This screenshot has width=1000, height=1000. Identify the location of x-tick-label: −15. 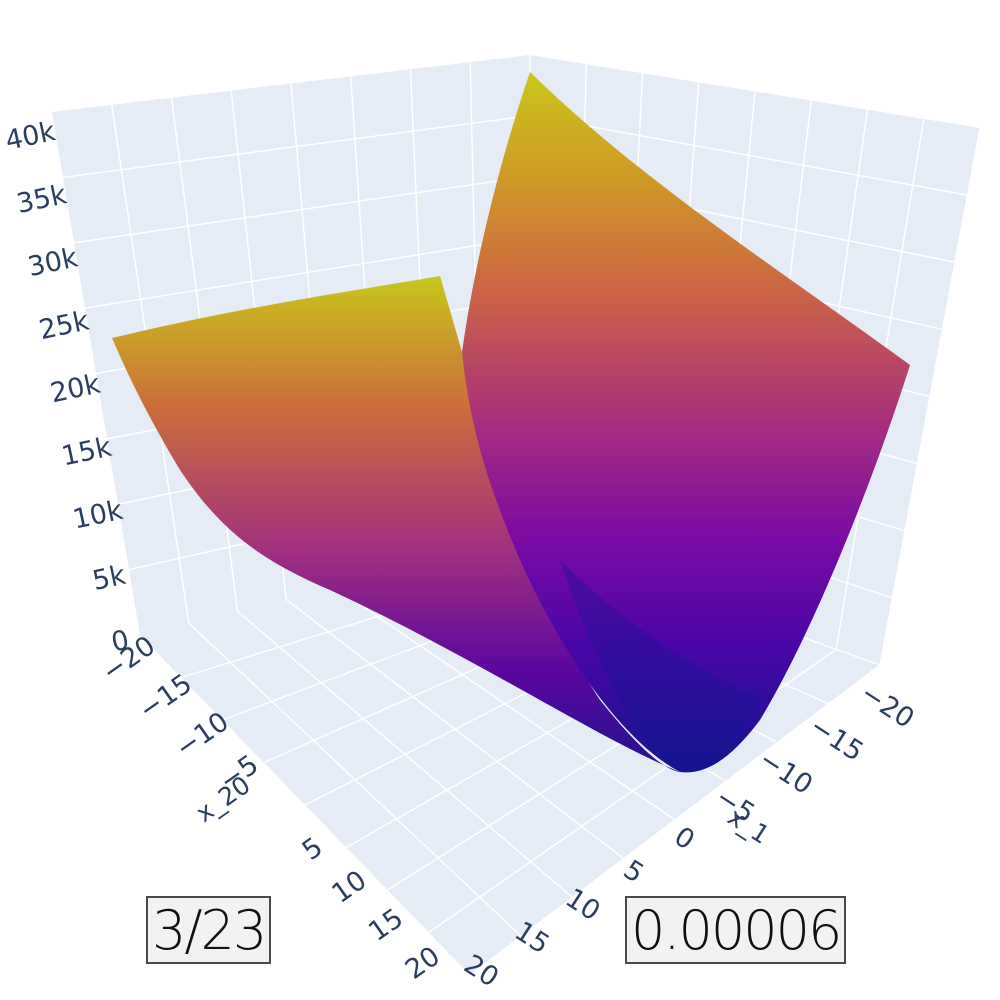
(836, 739).